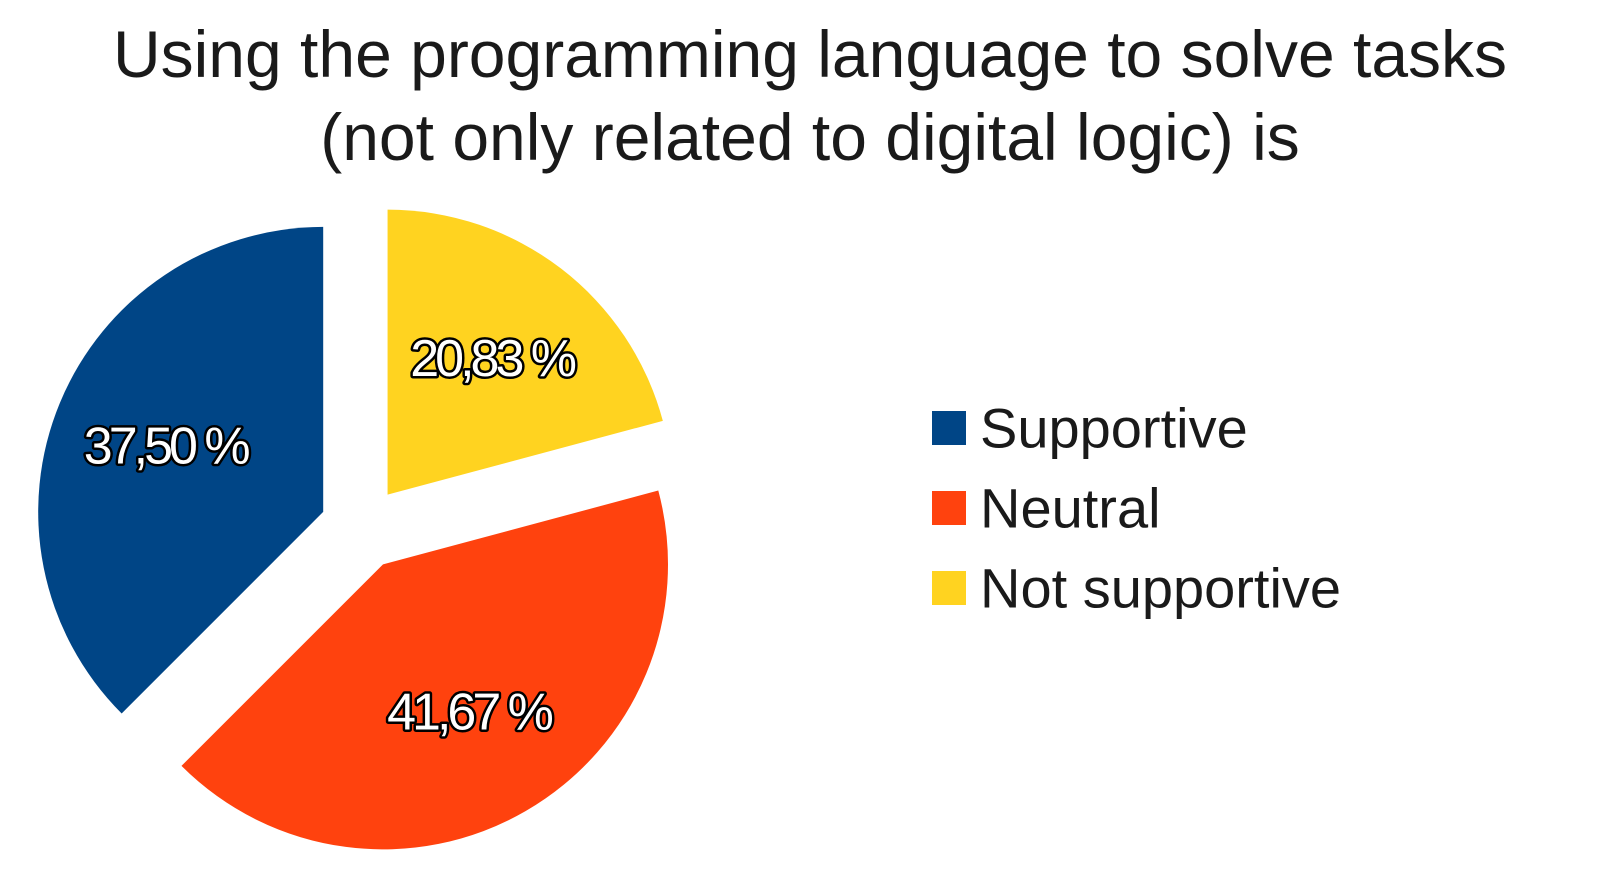 The image size is (1599, 882). Describe the element at coordinates (1114, 428) in the screenshot. I see `legend-label: Supportive` at that location.